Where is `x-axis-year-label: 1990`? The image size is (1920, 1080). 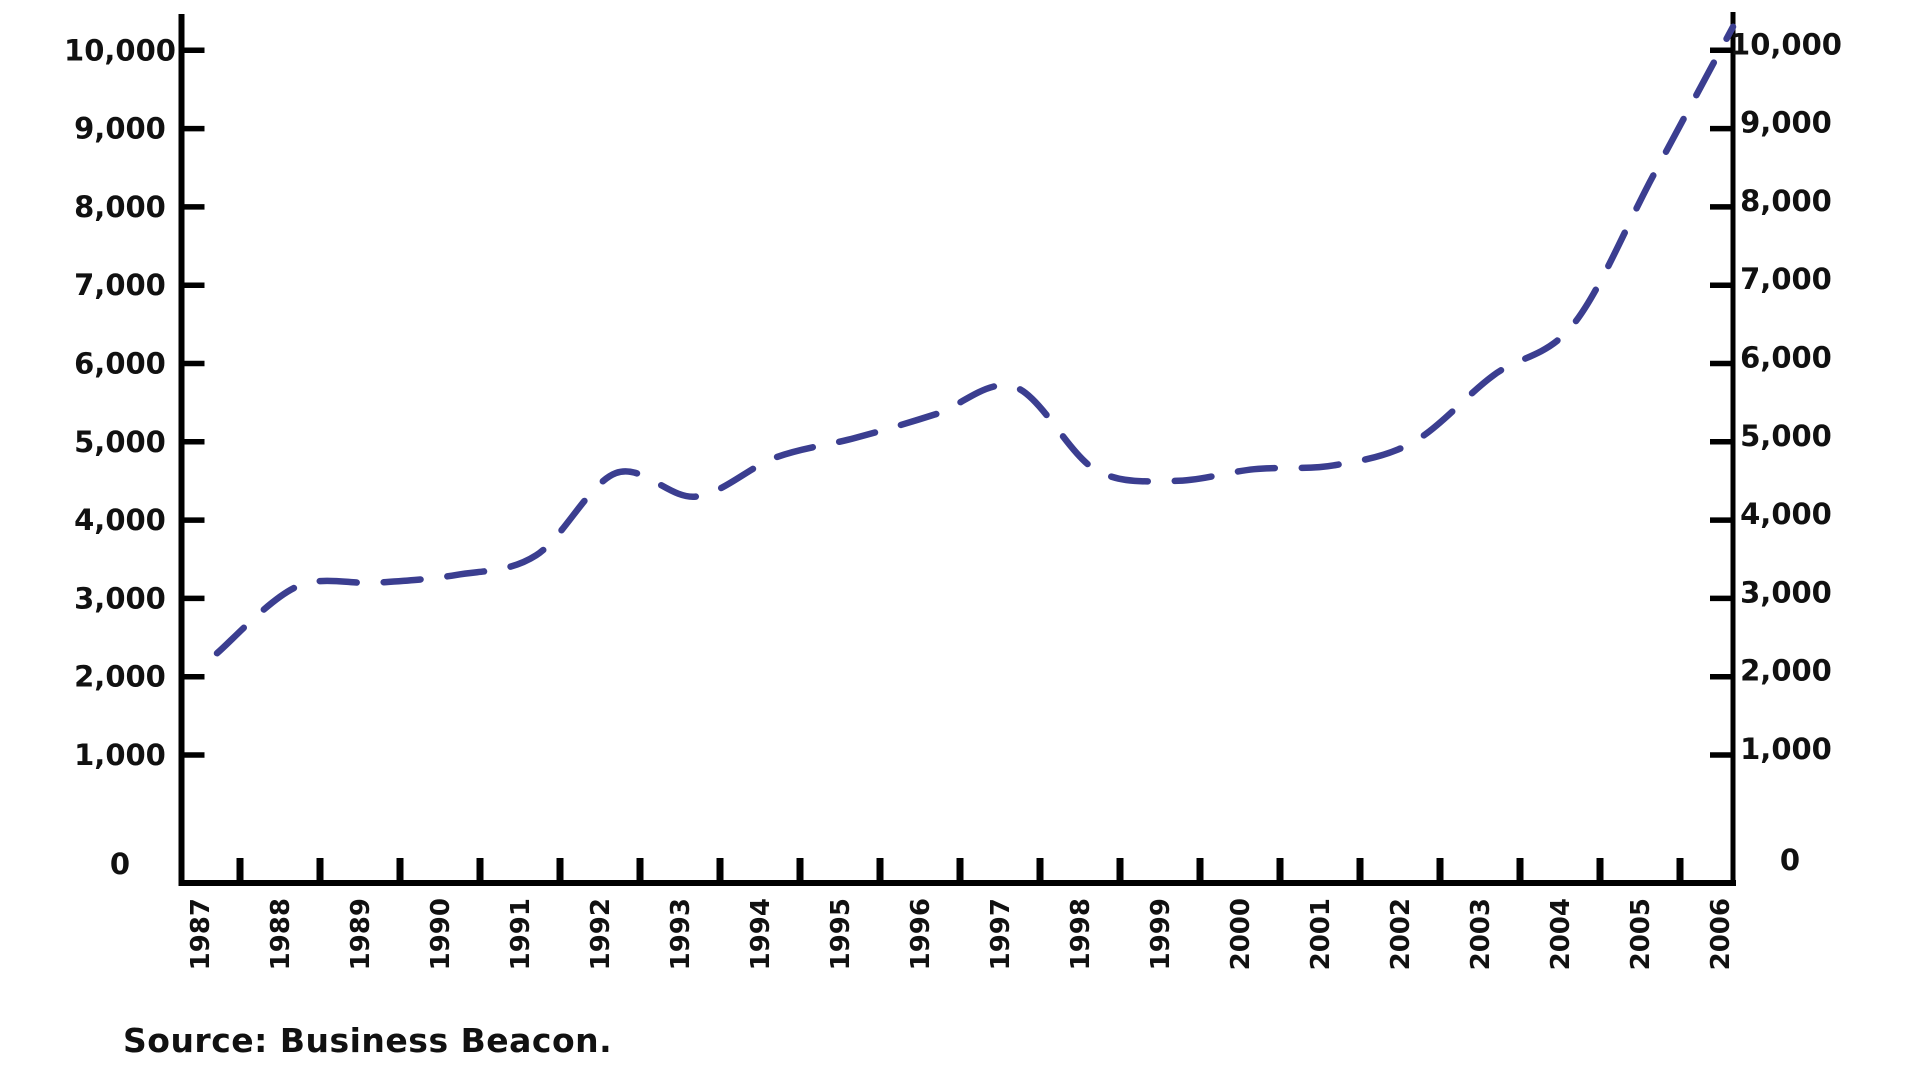
x-axis-year-label: 1990 is located at coordinates (441, 934).